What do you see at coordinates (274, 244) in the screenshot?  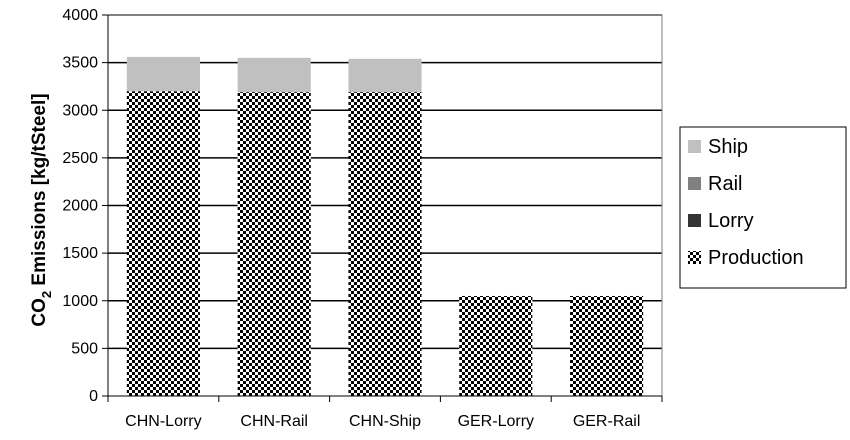 I see `bar-production-chn-rail` at bounding box center [274, 244].